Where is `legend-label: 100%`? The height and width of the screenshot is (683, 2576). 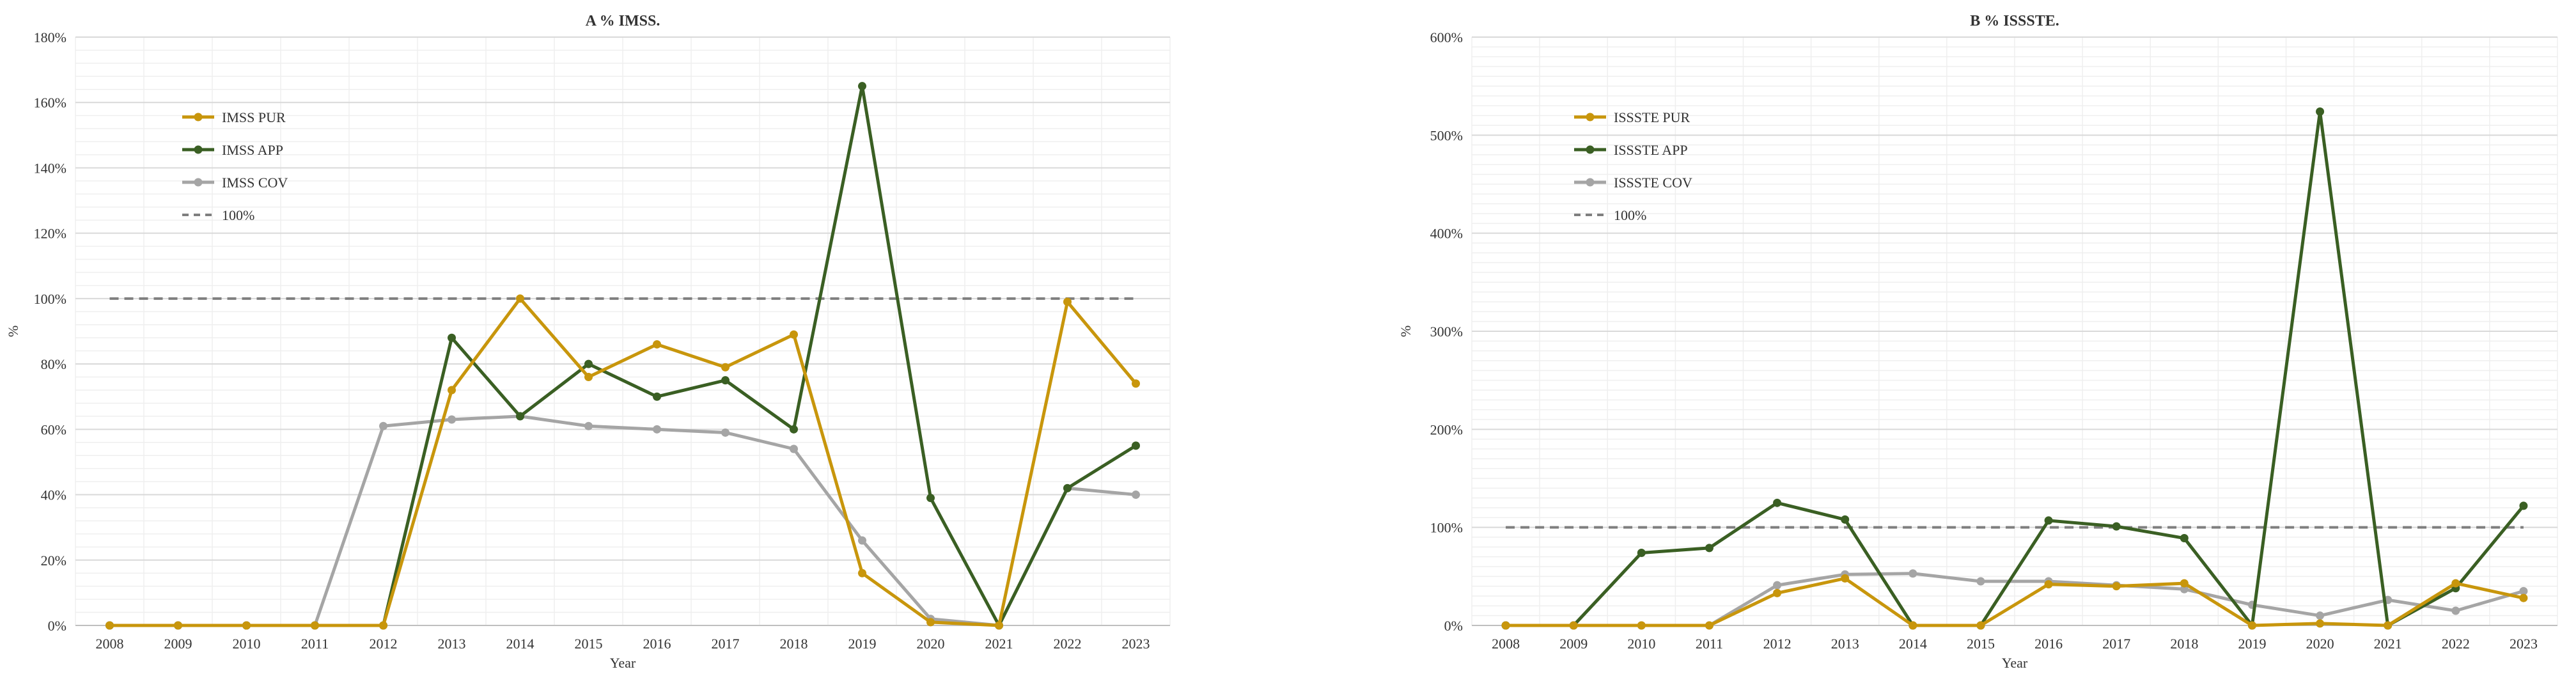
legend-label: 100% is located at coordinates (238, 215).